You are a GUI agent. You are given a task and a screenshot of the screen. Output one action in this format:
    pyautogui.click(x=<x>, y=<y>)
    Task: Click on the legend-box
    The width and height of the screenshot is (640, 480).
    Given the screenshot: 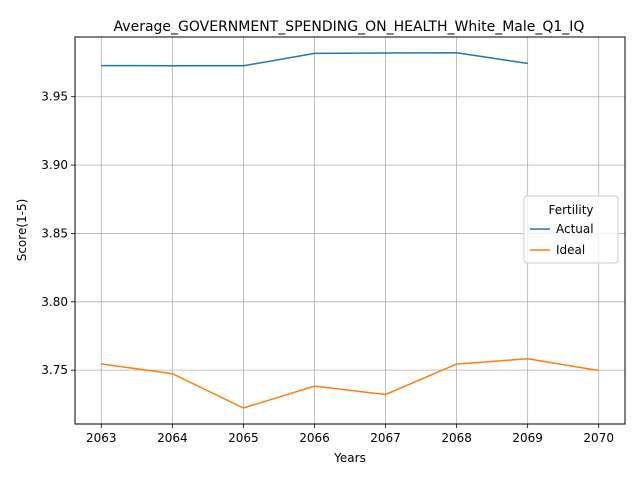 What is the action you would take?
    pyautogui.click(x=571, y=229)
    